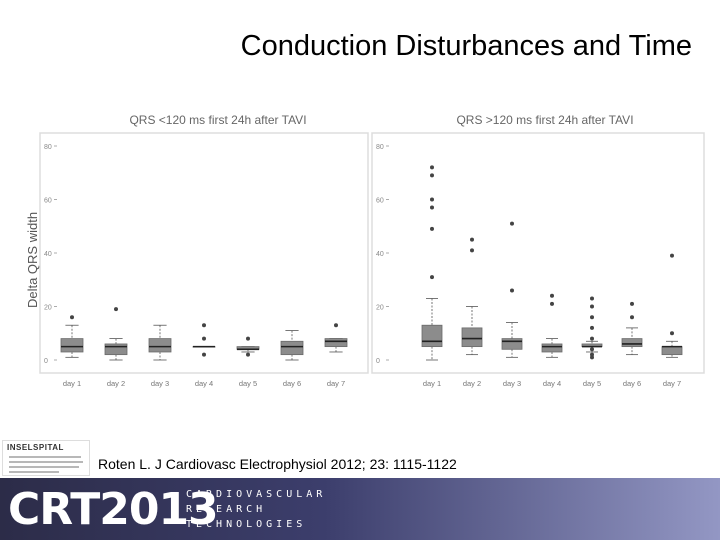 The width and height of the screenshot is (720, 540). Describe the element at coordinates (32, 260) in the screenshot. I see `y-axis-label: Delta QRS width` at that location.